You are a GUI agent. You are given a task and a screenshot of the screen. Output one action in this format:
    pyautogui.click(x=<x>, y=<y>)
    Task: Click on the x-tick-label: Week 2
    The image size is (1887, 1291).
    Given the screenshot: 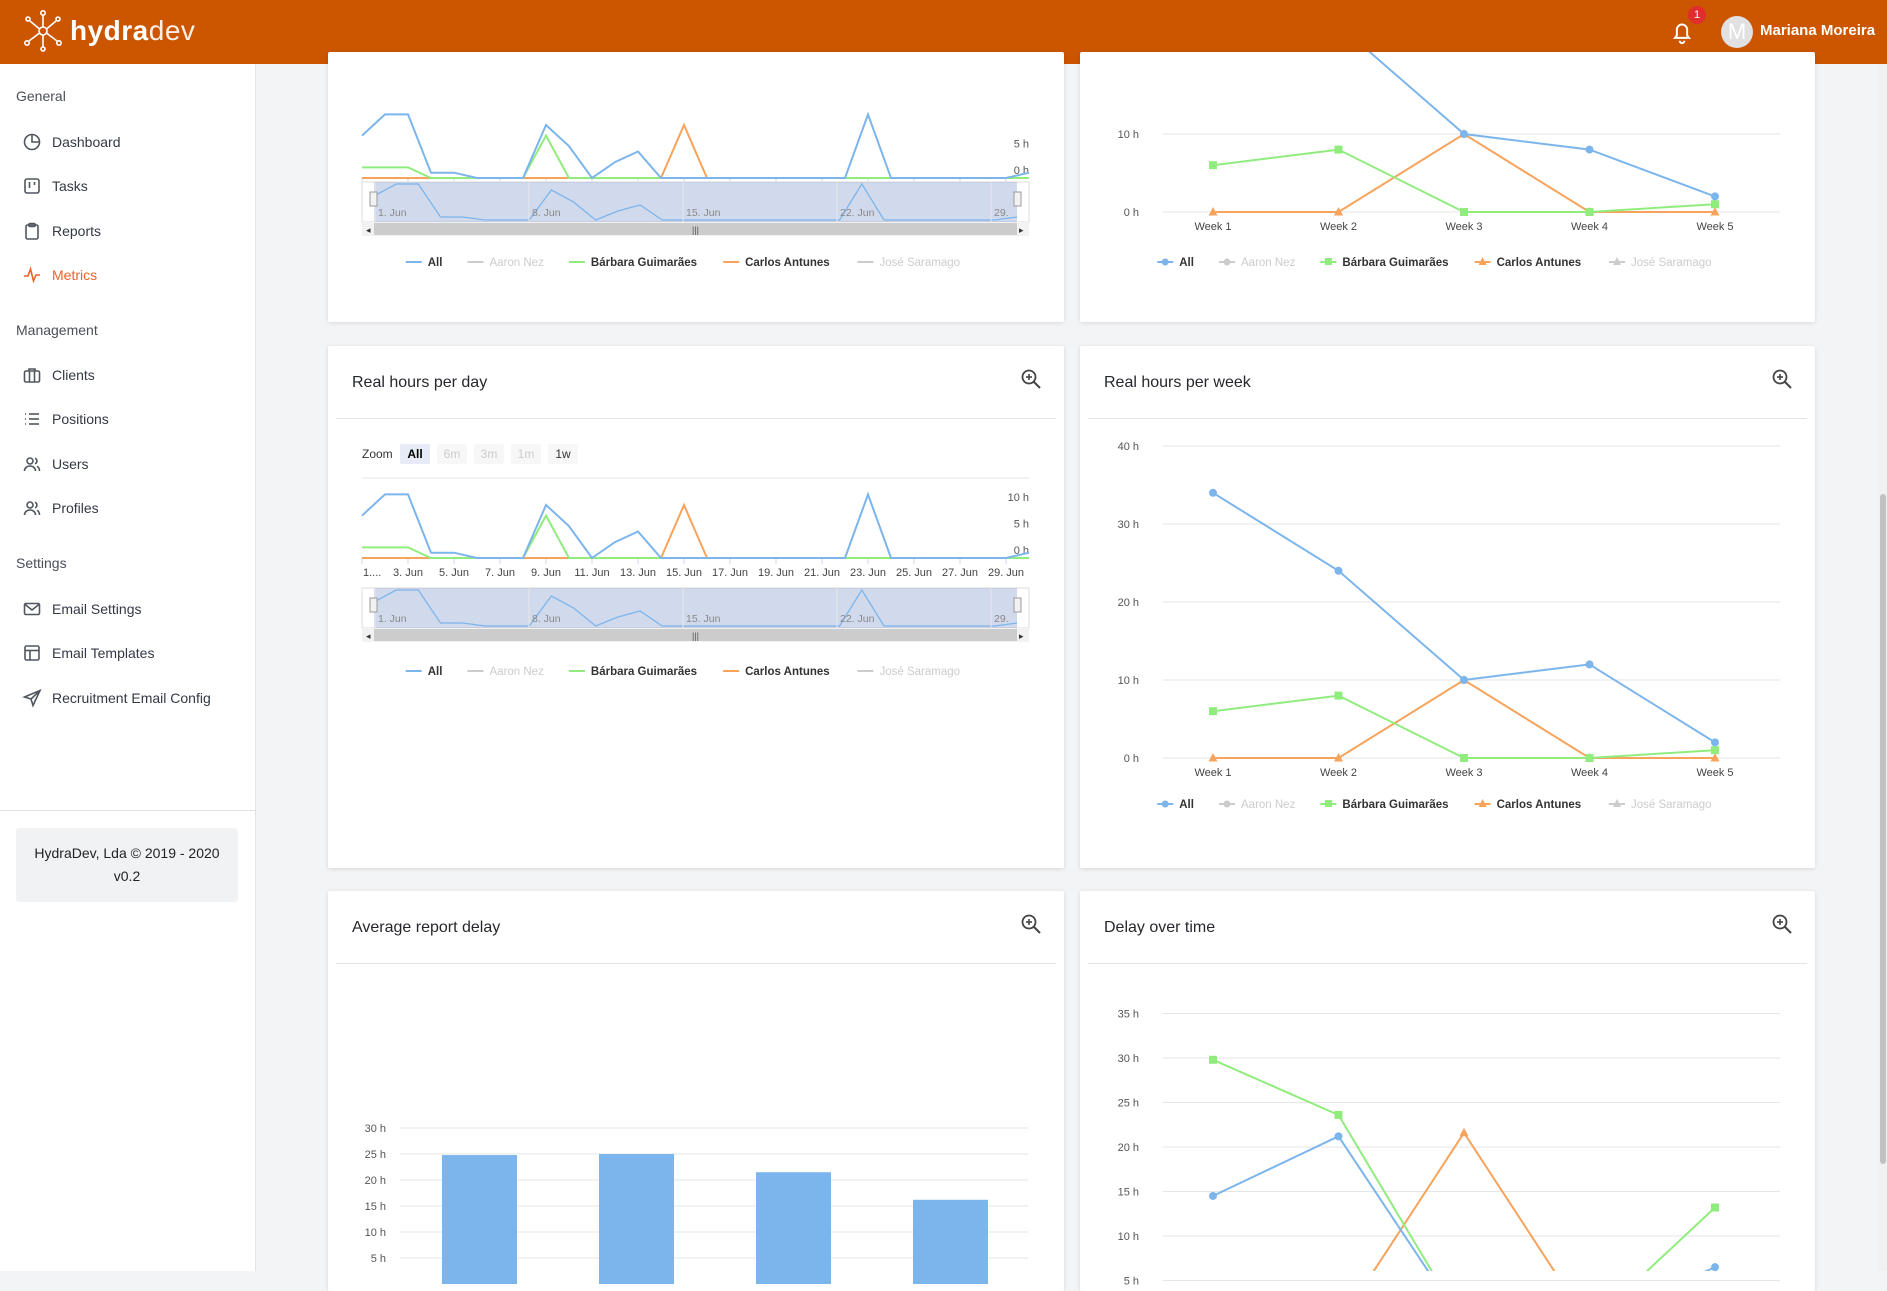 What is the action you would take?
    pyautogui.click(x=1338, y=773)
    